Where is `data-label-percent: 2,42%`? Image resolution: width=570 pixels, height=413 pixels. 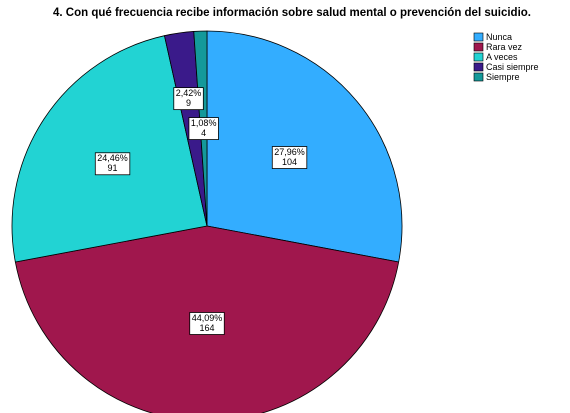
data-label-percent: 2,42% is located at coordinates (189, 93).